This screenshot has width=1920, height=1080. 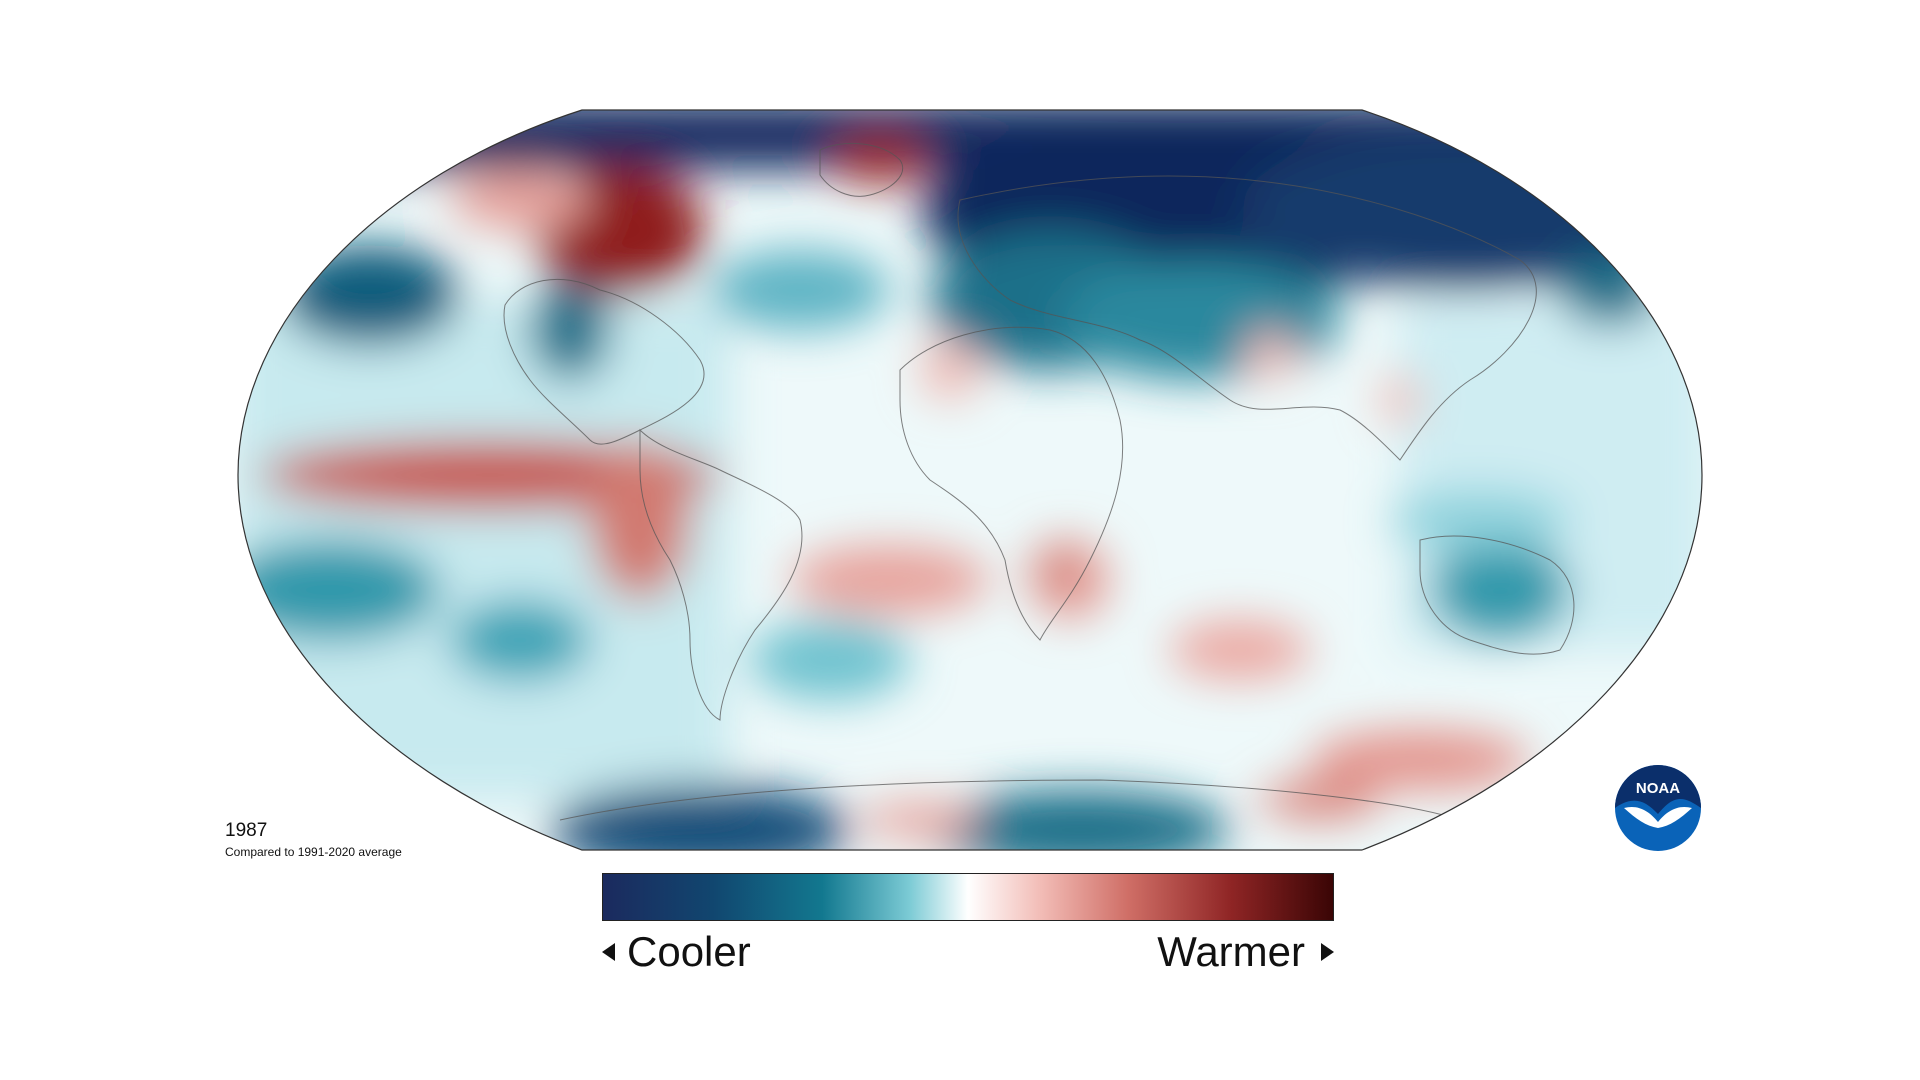 I want to click on color-scale-gradient, so click(x=968, y=897).